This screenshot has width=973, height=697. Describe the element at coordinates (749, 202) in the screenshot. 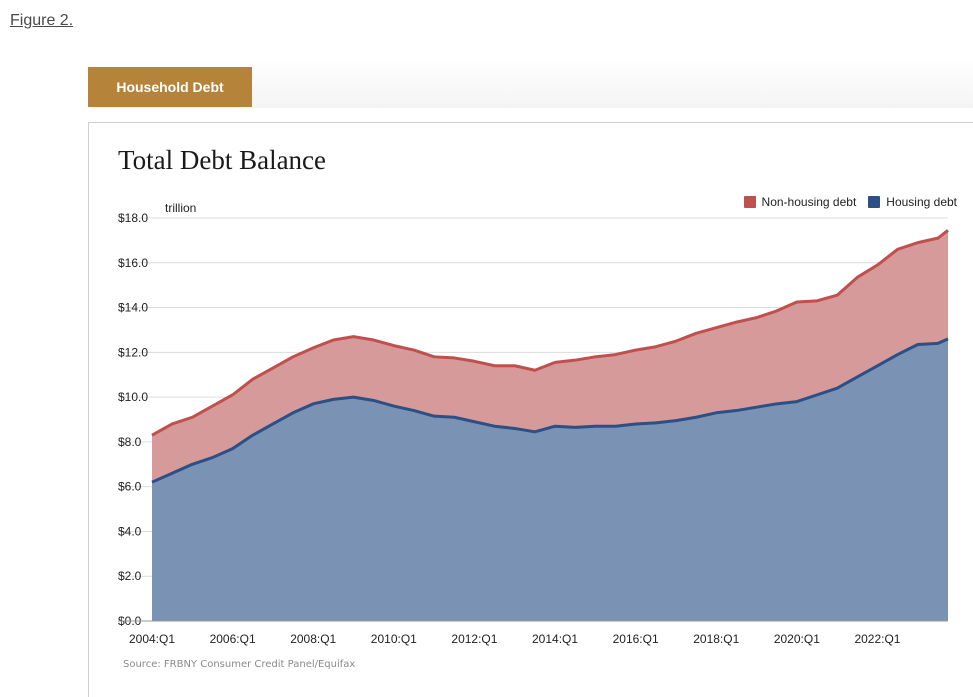

I see `legend-swatch-non-housing` at that location.